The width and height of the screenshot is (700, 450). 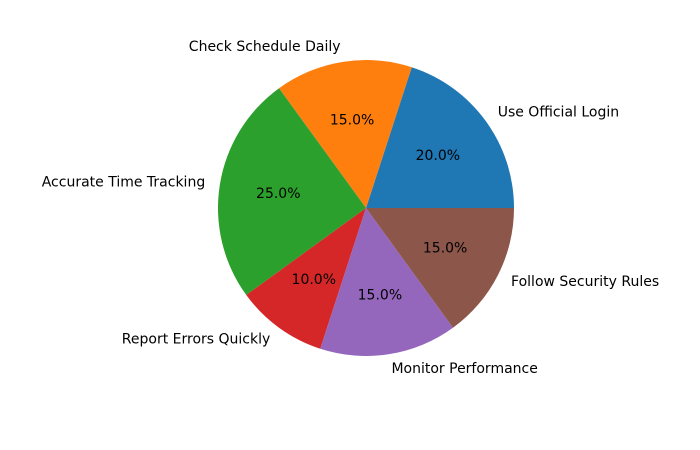 What do you see at coordinates (123, 183) in the screenshot?
I see `pie-category-label-2: Accurate Time Tracking` at bounding box center [123, 183].